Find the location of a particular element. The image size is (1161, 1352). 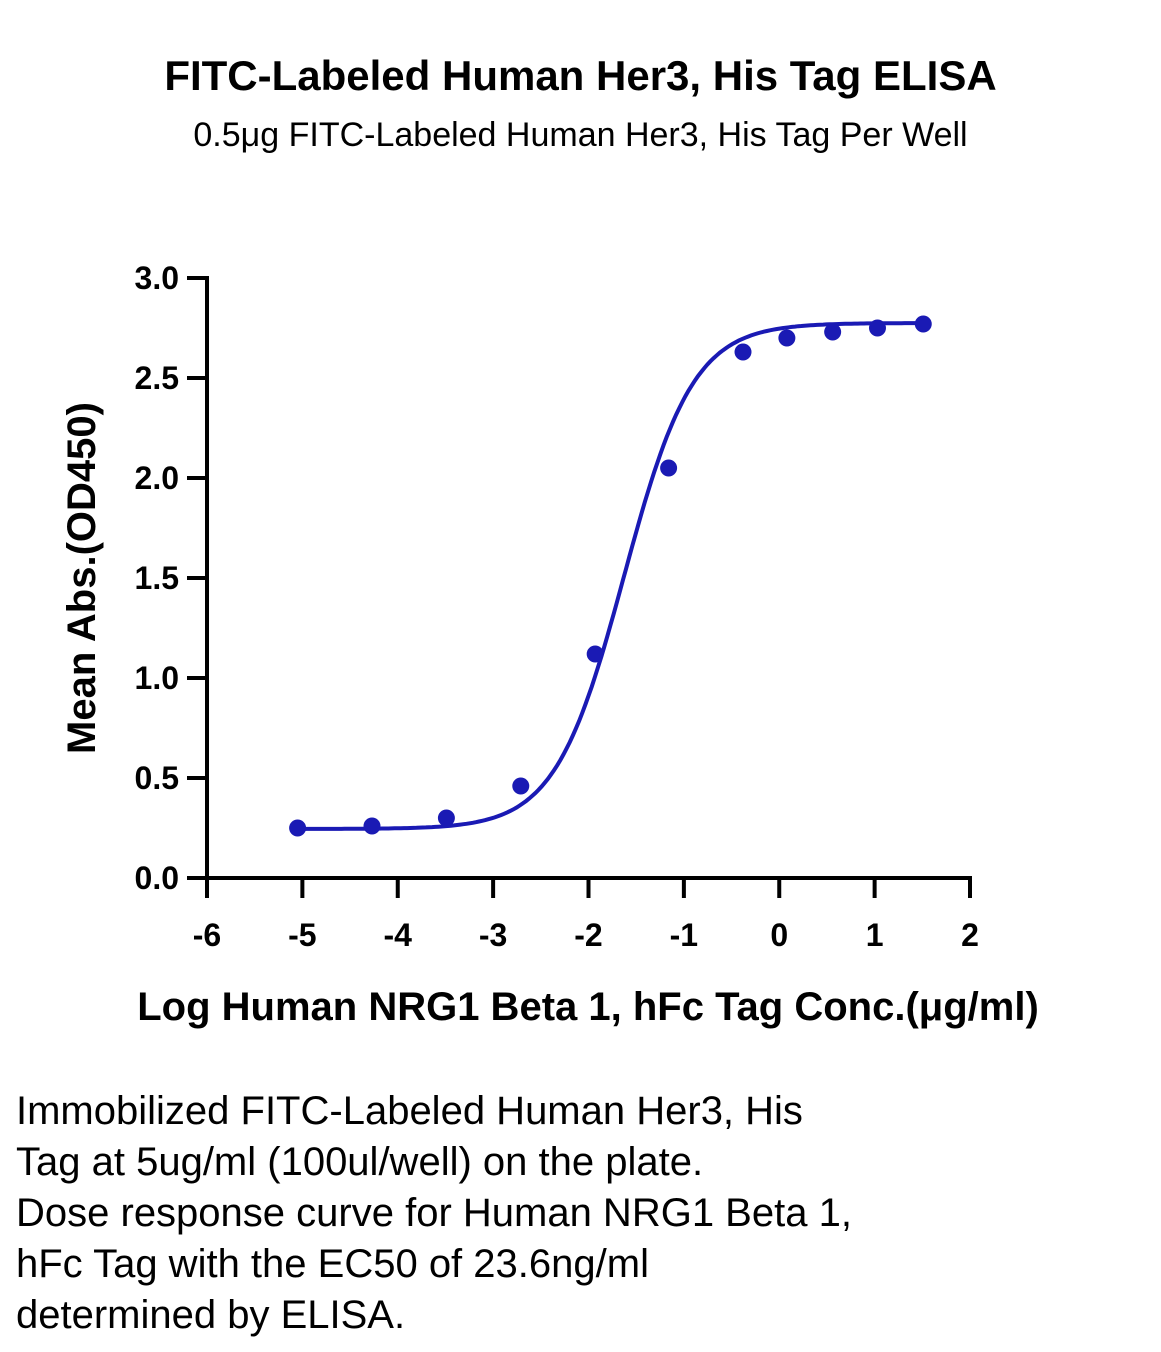

x-tick-label: -5 is located at coordinates (302, 935).